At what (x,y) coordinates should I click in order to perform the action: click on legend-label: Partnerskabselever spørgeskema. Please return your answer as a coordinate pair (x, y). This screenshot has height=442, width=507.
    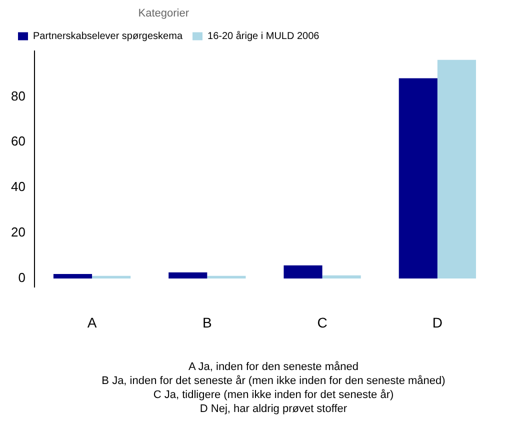
    Looking at the image, I should click on (108, 36).